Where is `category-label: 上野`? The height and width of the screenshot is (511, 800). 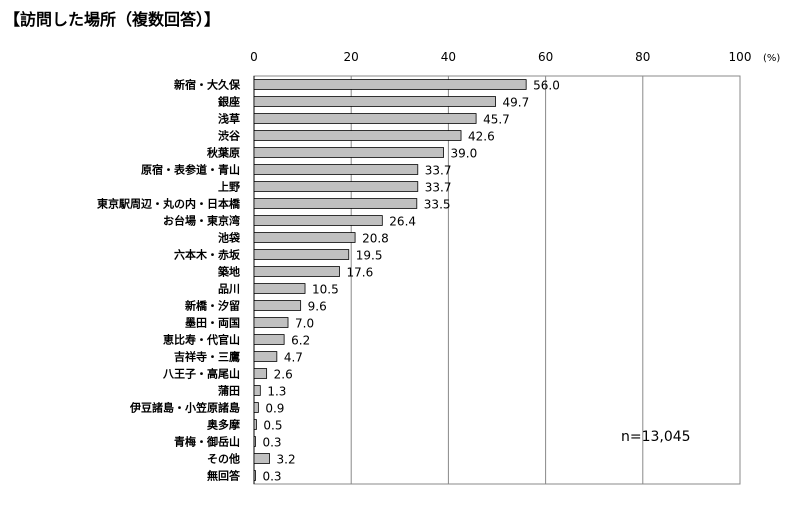
category-label: 上野 is located at coordinates (229, 187).